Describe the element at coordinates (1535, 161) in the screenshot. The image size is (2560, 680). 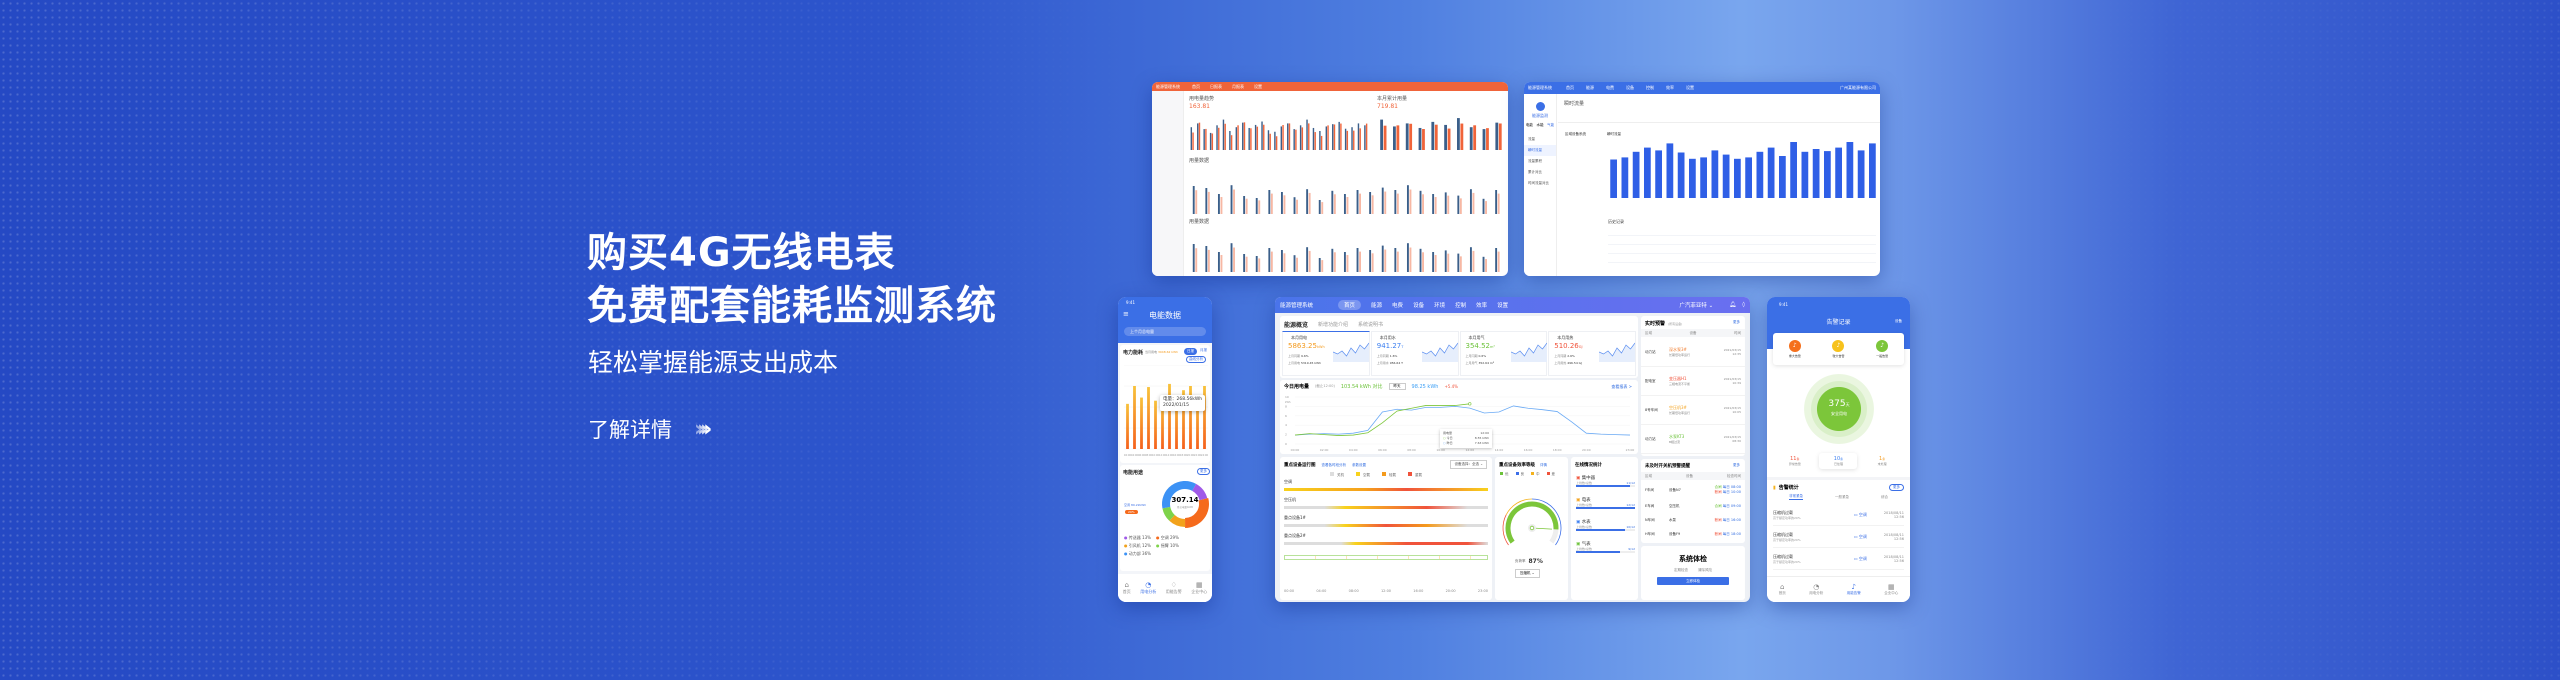
I see `side-item: 流量累积` at that location.